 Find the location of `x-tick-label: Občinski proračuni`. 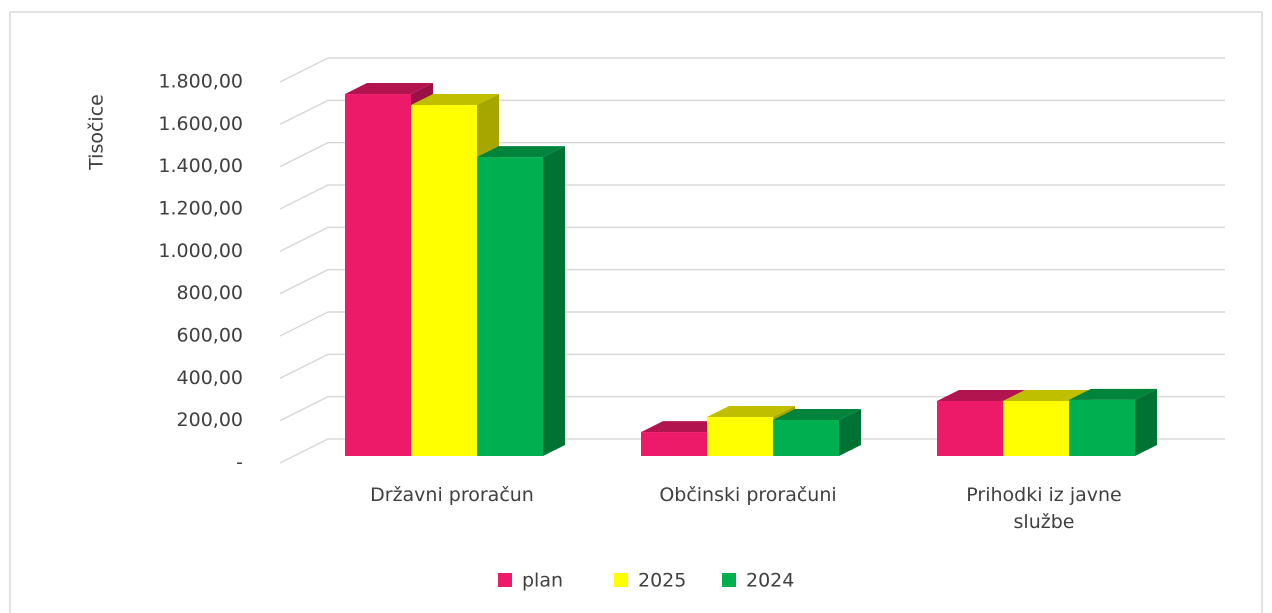

x-tick-label: Občinski proračuni is located at coordinates (748, 495).